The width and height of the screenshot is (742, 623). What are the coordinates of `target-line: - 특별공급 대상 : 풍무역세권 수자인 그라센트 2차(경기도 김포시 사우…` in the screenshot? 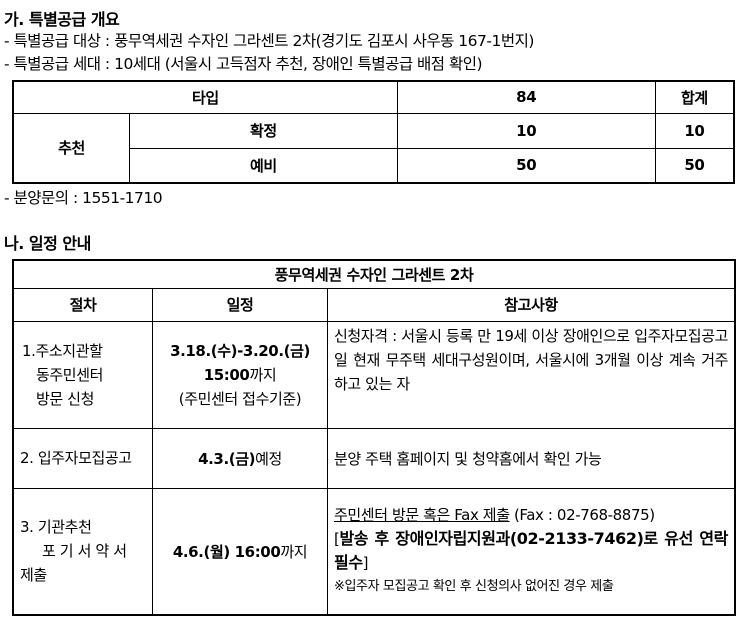 It's located at (269, 41).